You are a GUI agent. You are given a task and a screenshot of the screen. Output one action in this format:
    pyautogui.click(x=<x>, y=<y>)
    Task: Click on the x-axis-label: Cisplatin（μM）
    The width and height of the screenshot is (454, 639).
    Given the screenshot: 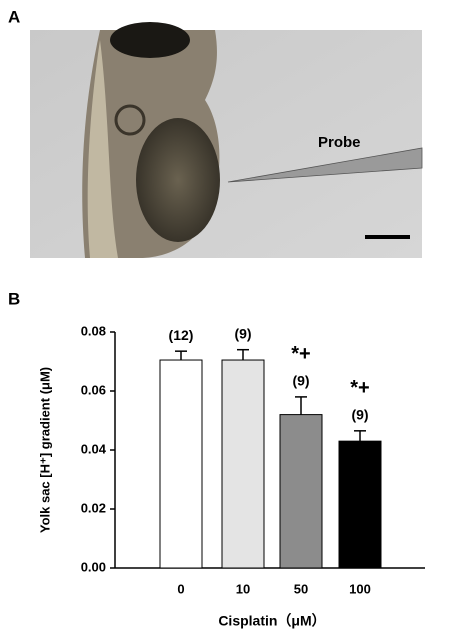 What is the action you would take?
    pyautogui.click(x=271, y=621)
    